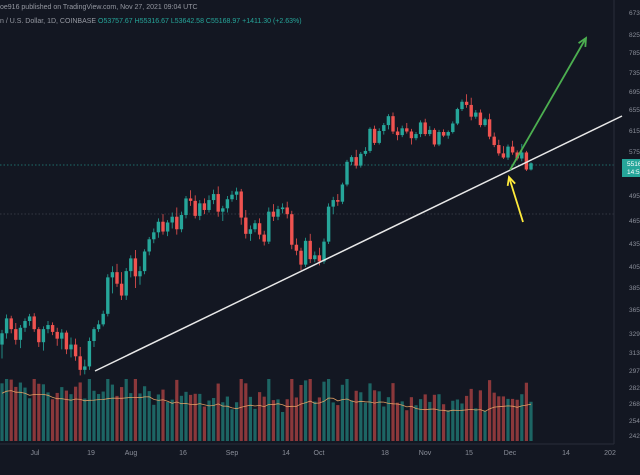 This screenshot has width=640, height=475. Describe the element at coordinates (548, 104) in the screenshot. I see `green-up-arrow` at that location.